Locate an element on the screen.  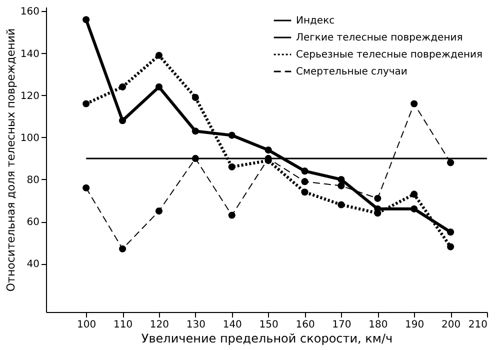
x-tick-label: 130 is located at coordinates (196, 325).